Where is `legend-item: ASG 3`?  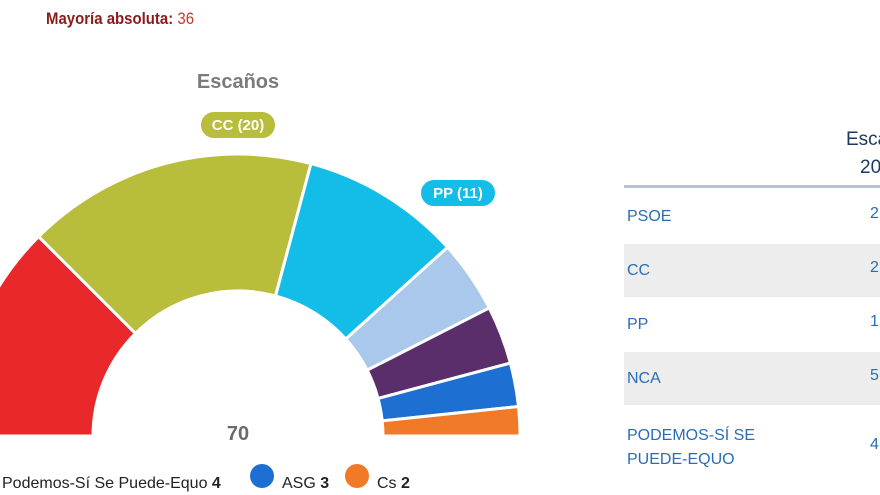 legend-item: ASG 3 is located at coordinates (289, 478).